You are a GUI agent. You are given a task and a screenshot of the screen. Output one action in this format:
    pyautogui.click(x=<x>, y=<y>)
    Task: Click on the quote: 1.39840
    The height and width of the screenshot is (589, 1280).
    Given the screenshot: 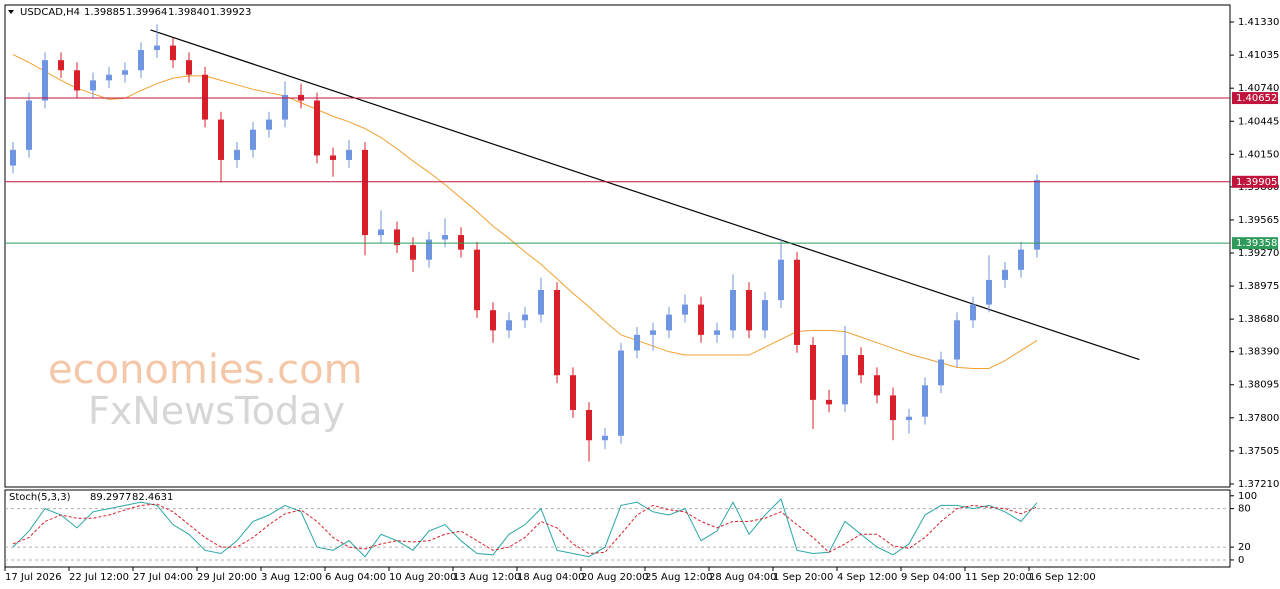 What is the action you would take?
    pyautogui.click(x=188, y=12)
    